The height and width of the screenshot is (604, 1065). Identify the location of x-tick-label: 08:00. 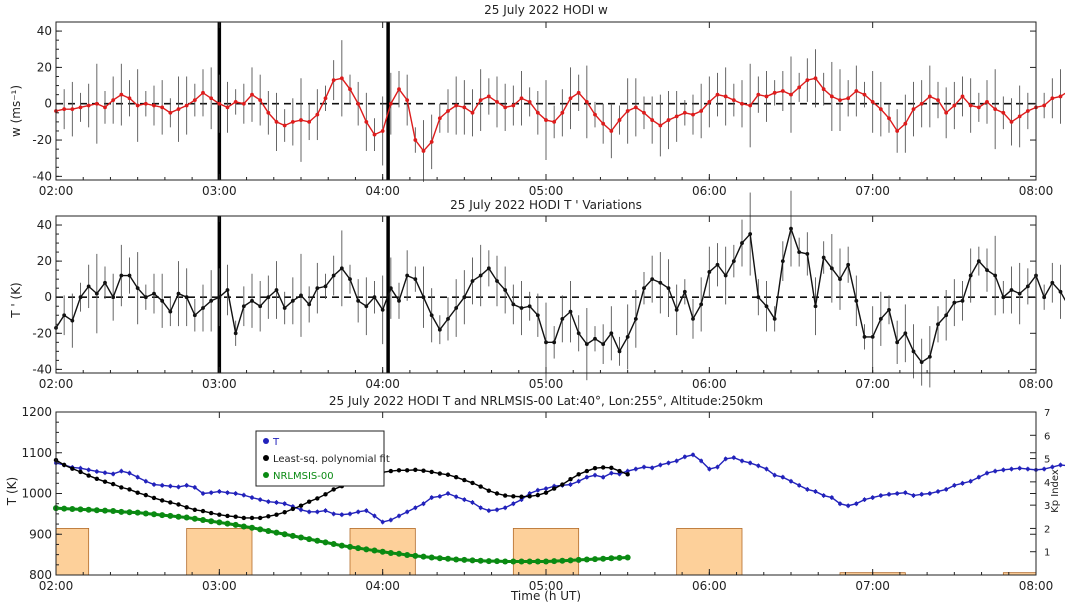
(1036, 586).